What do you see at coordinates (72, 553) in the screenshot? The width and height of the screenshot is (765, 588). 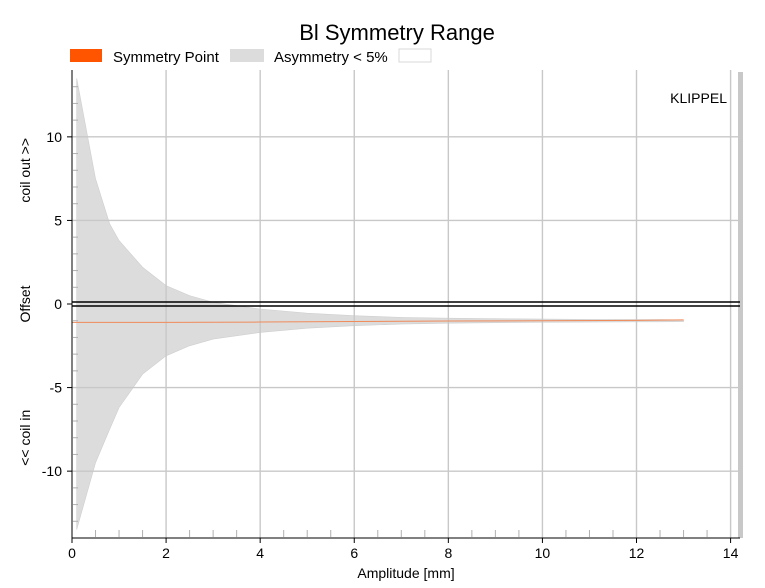 I see `x-tick-label-0: 0` at bounding box center [72, 553].